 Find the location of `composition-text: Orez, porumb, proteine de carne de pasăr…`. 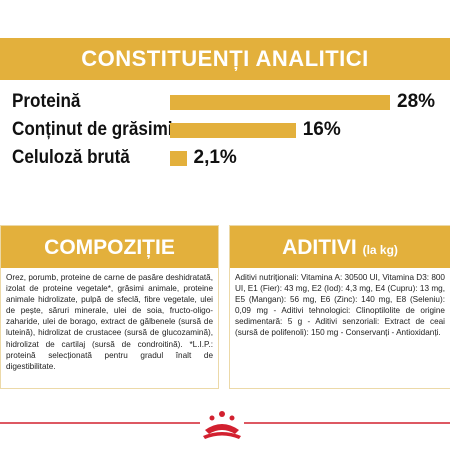

composition-text: Orez, porumb, proteine de carne de pasăr… is located at coordinates (109, 322).